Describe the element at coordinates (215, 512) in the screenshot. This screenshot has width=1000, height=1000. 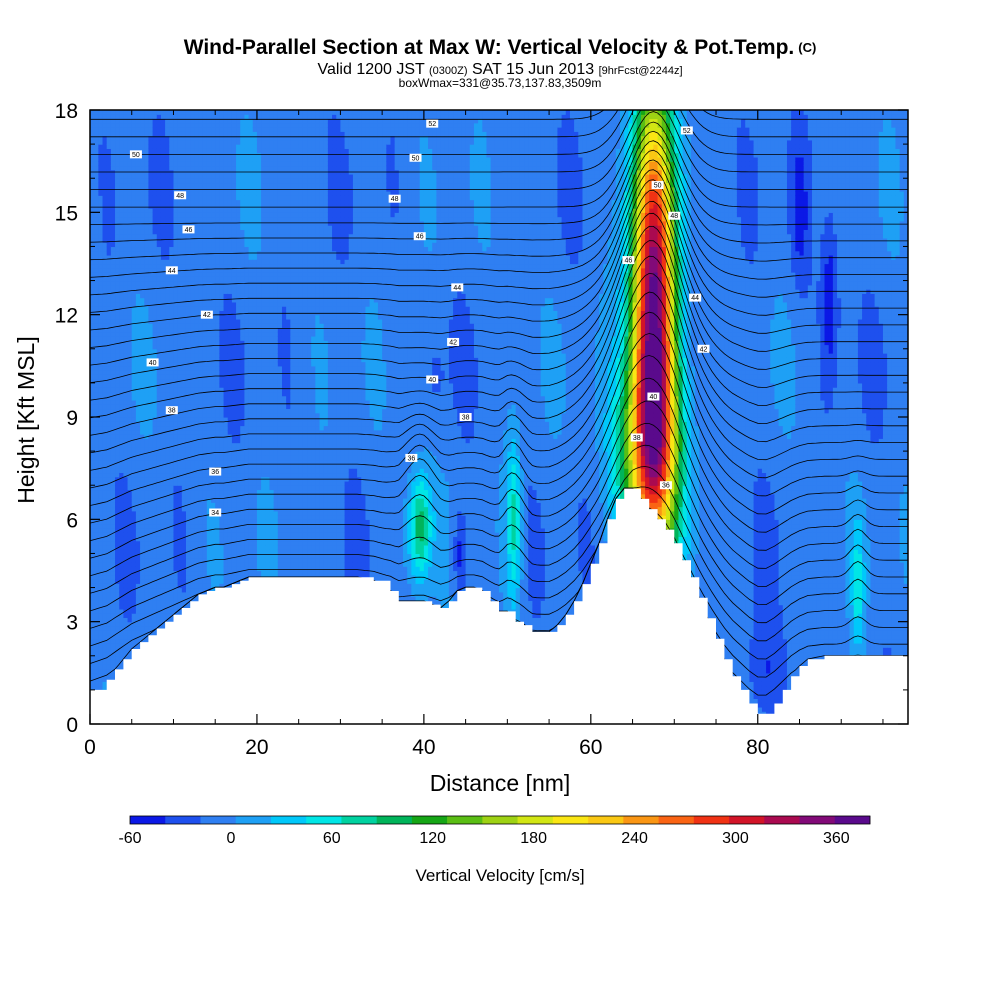
I see `isentrope-label: 34` at that location.